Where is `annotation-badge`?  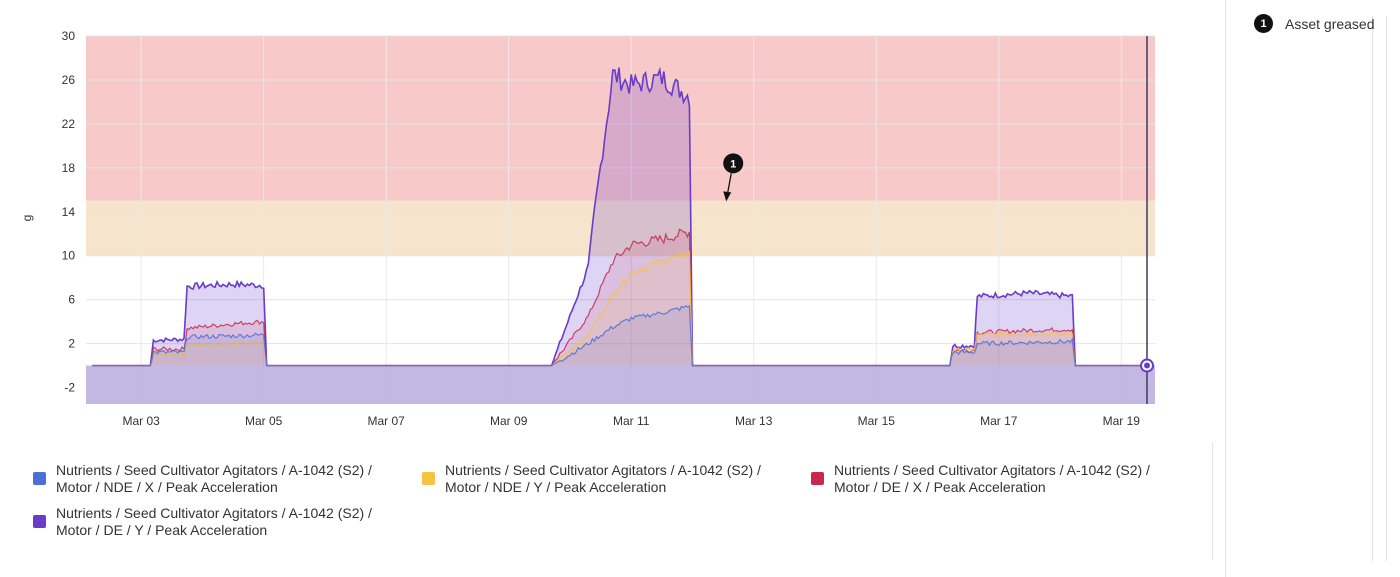
annotation-badge is located at coordinates (733, 163).